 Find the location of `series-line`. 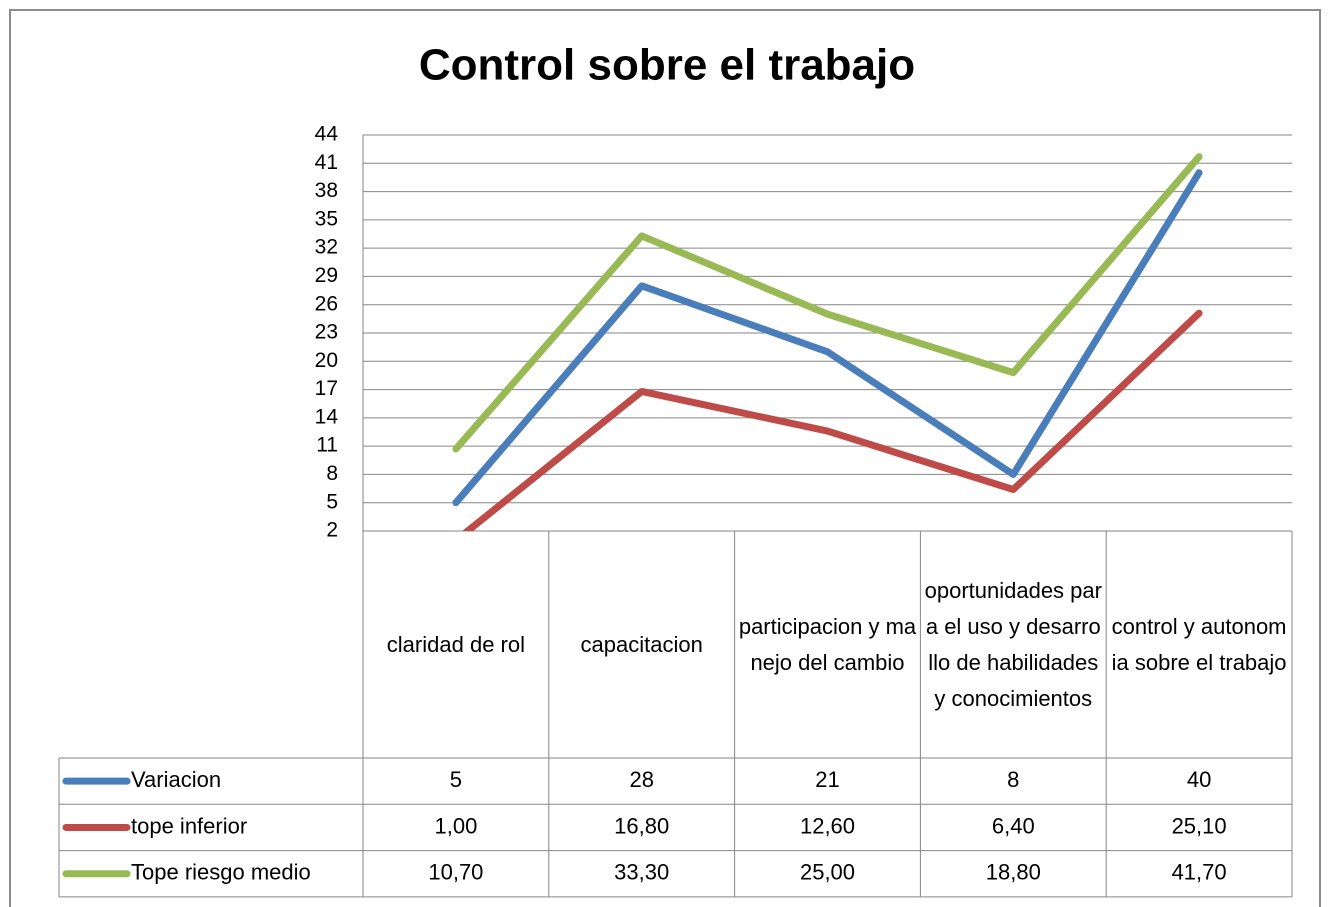

series-line is located at coordinates (832, 420).